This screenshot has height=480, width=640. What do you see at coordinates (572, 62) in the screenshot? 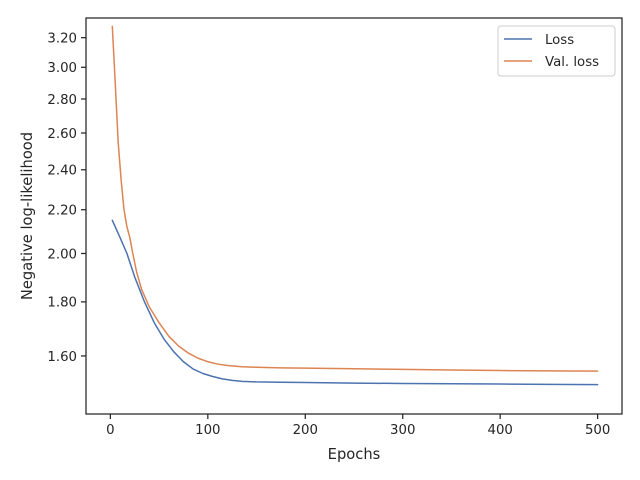
I see `legend-label: Val. loss` at bounding box center [572, 62].